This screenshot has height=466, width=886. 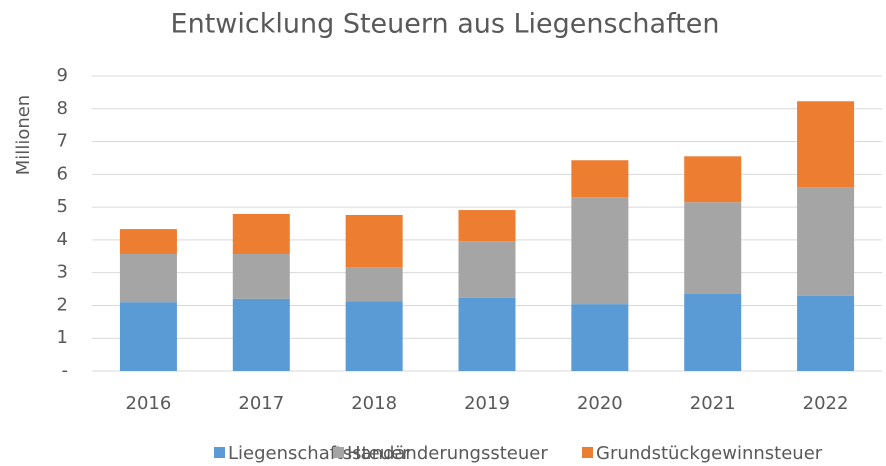 I want to click on y-tick-label: 4, so click(x=62, y=239).